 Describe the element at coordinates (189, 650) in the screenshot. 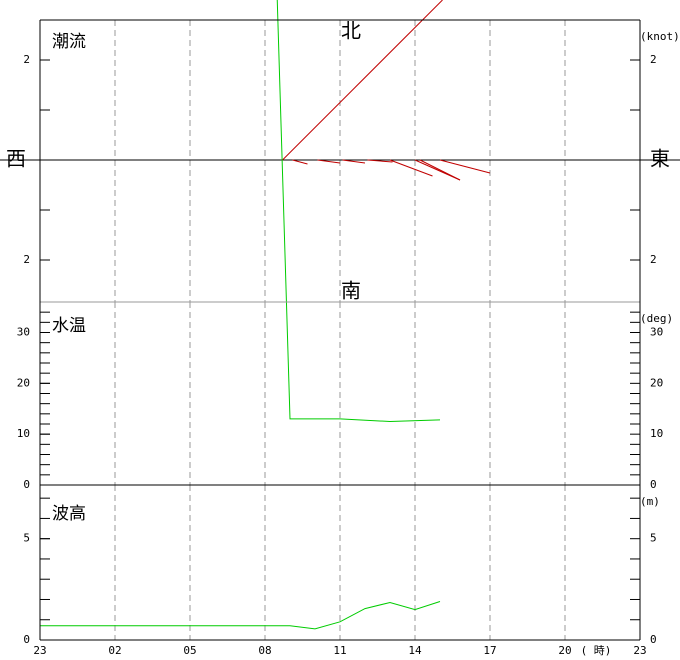

I see `x-tick-label: 05` at that location.